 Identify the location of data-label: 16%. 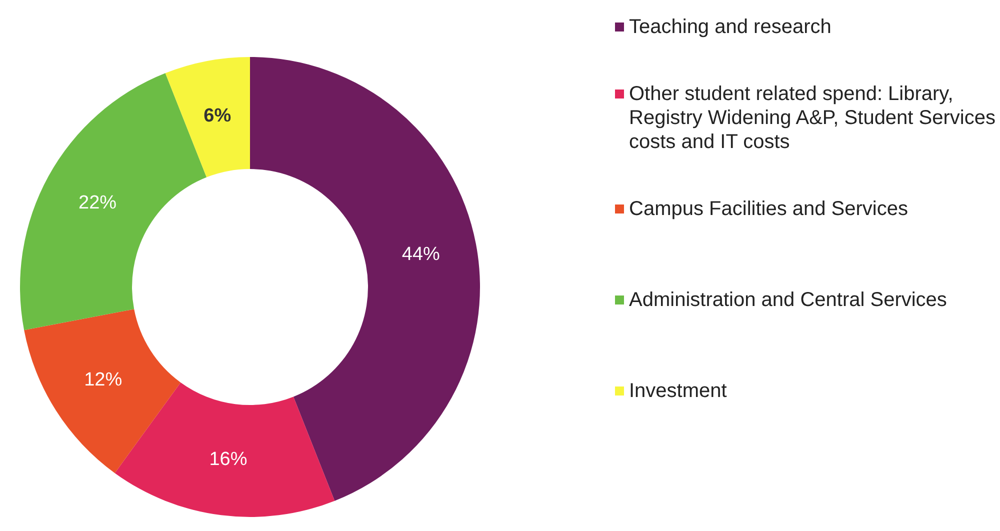
(228, 459).